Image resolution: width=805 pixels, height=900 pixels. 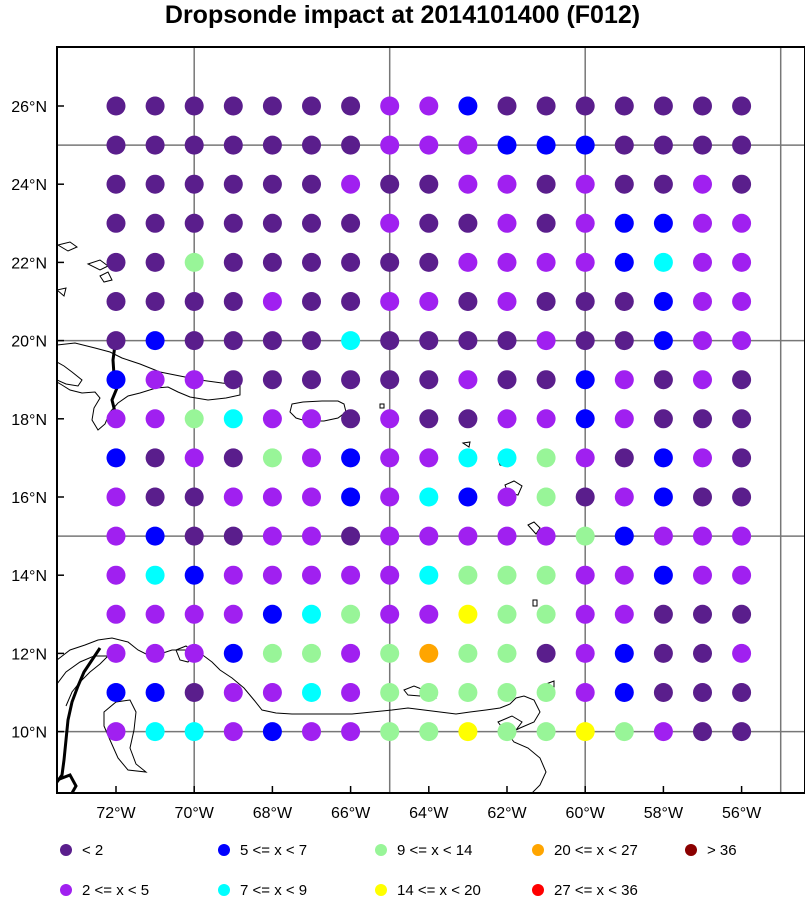 What do you see at coordinates (67, 783) in the screenshot?
I see `border-colombia-south` at bounding box center [67, 783].